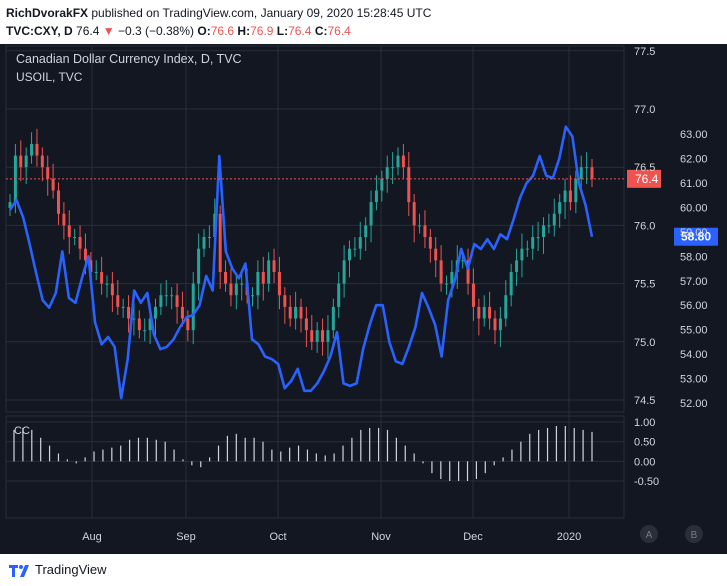 This screenshot has height=586, width=727. I want to click on change-value: −0.3 (−0.38%), so click(156, 31).